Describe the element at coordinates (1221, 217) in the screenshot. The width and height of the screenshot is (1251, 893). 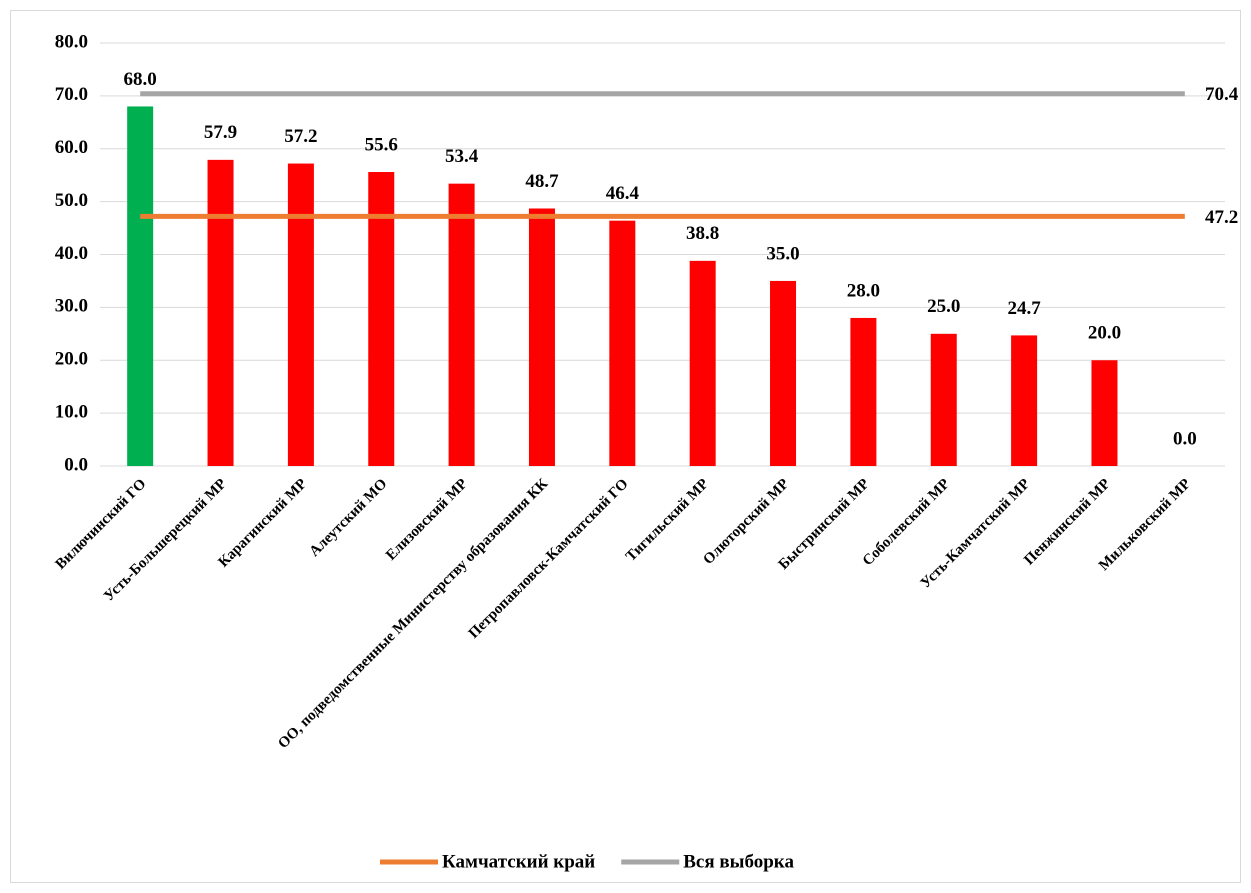
I see `reference-label: 47.2` at that location.